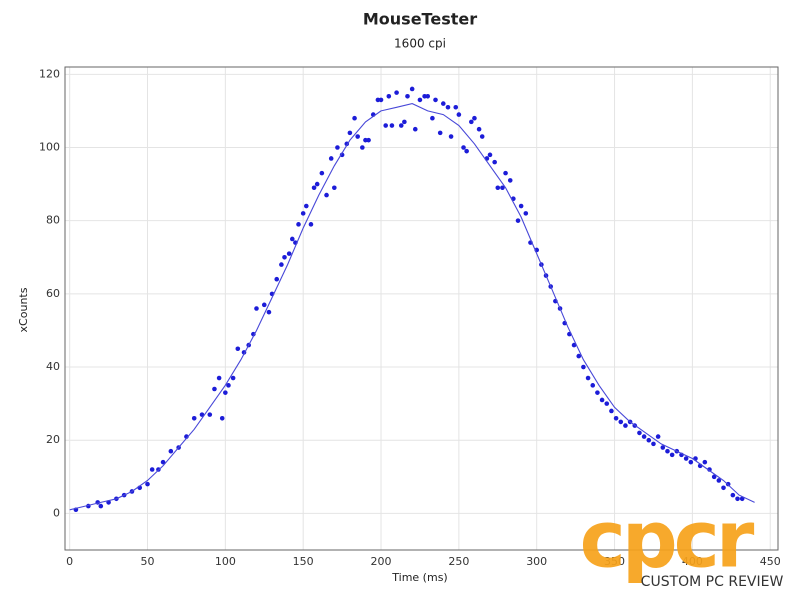 This screenshot has height=604, width=800. I want to click on y-axis-label: xCounts, so click(23, 309).